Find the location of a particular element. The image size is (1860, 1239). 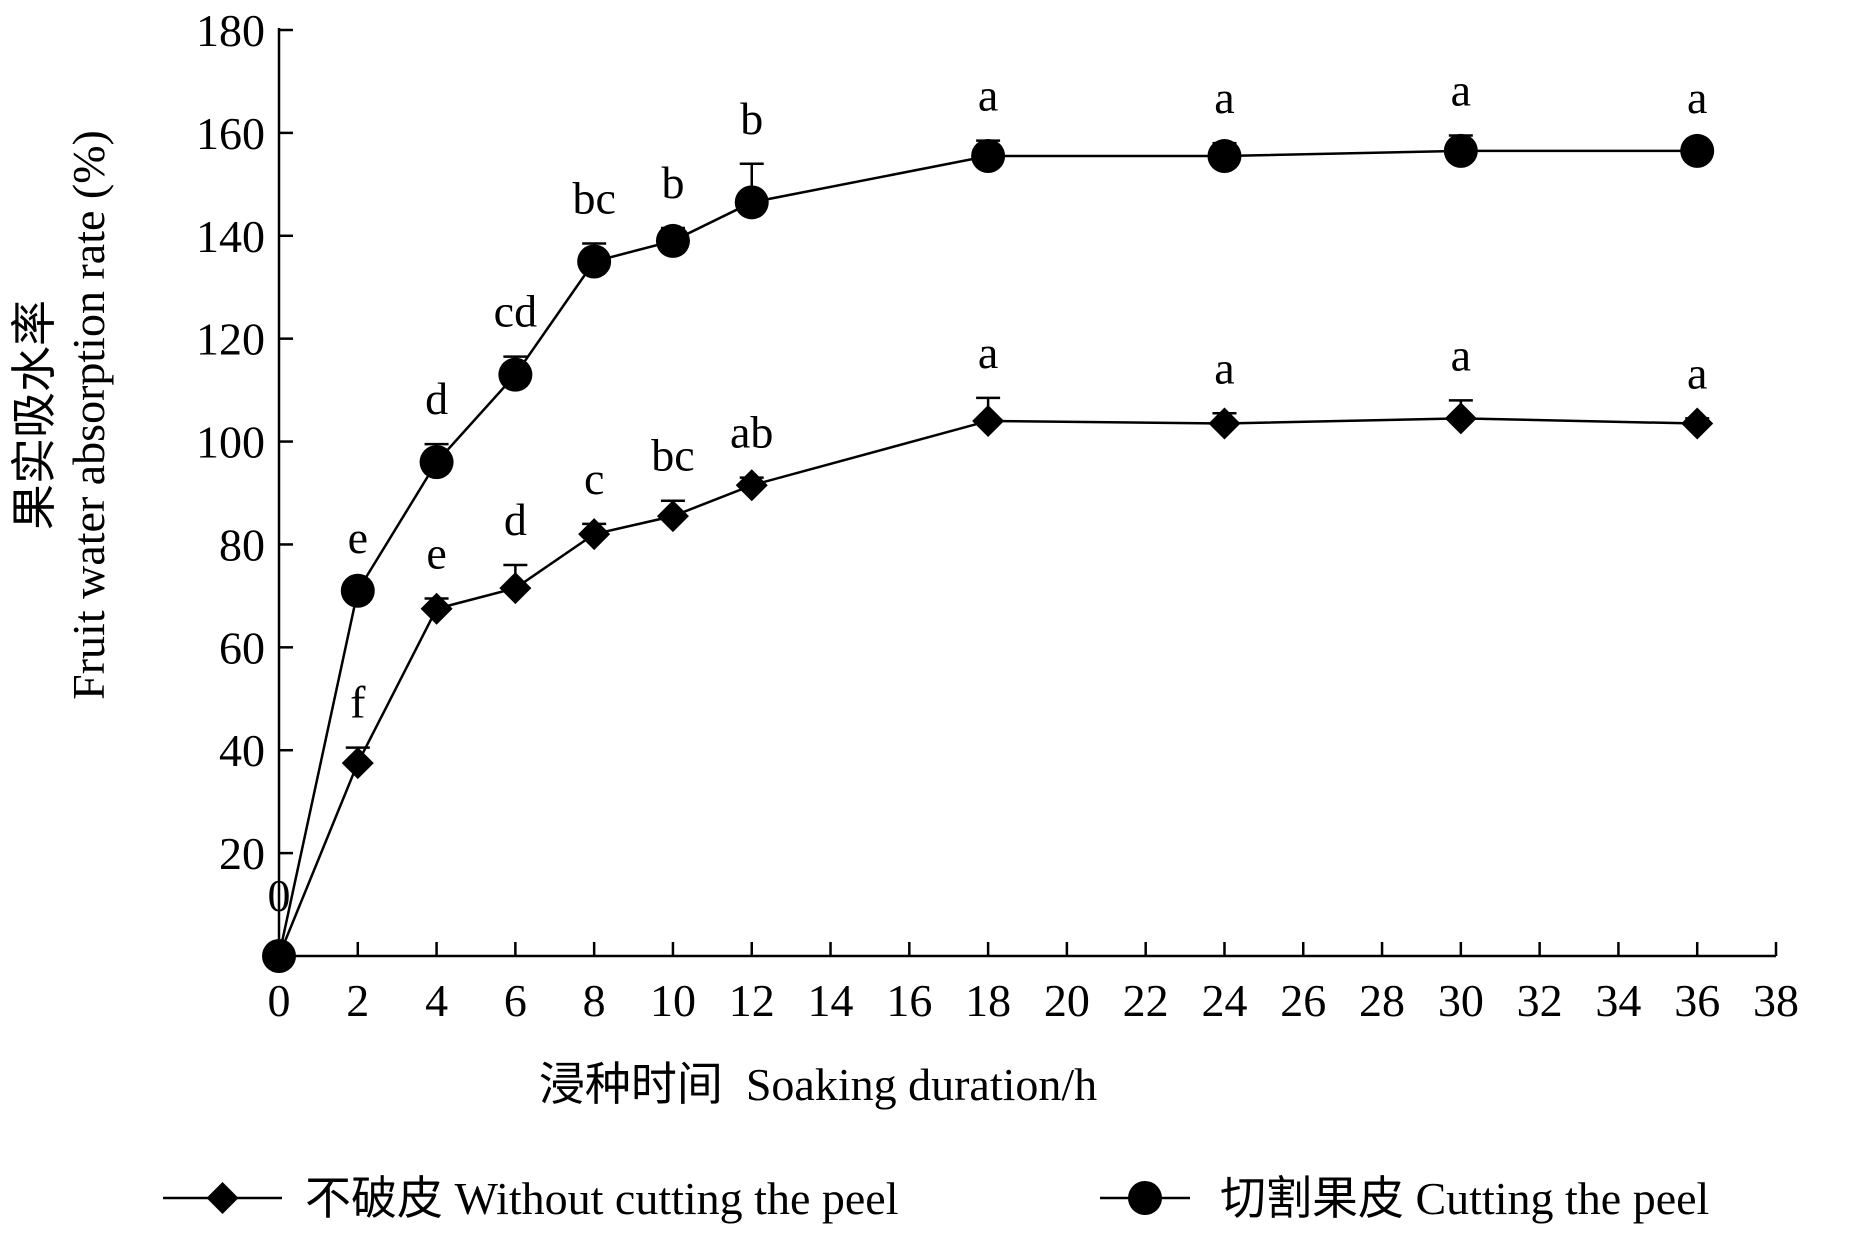

origin-label: 0 is located at coordinates (279, 895).